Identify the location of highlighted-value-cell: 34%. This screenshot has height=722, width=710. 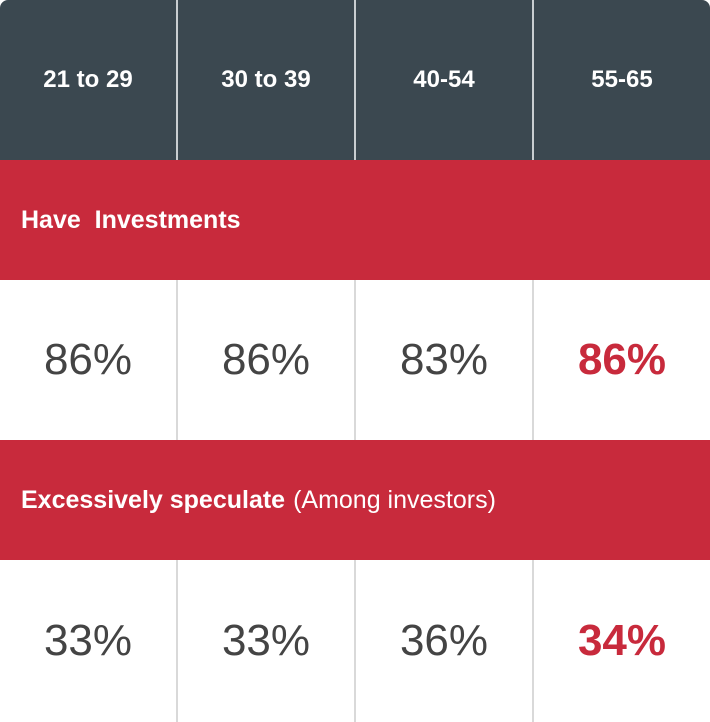
(621, 641).